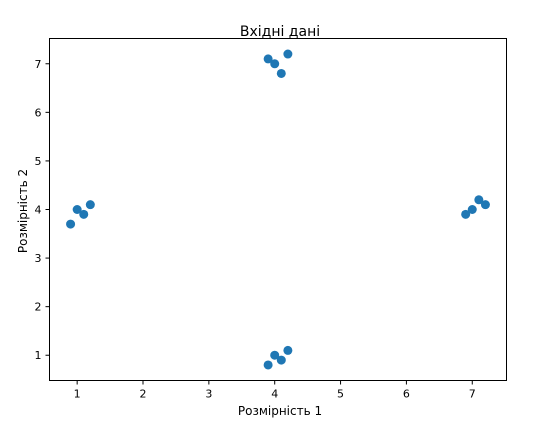  Describe the element at coordinates (38, 210) in the screenshot. I see `y-tick-label: 4` at that location.